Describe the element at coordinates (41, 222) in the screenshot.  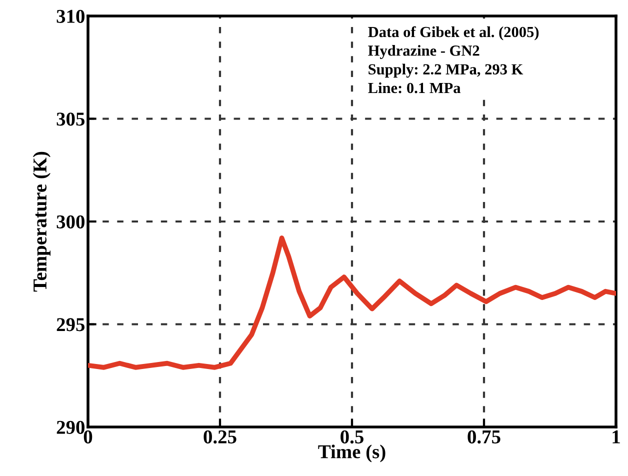
I see `y-axis-title: Temperature (K)` at that location.